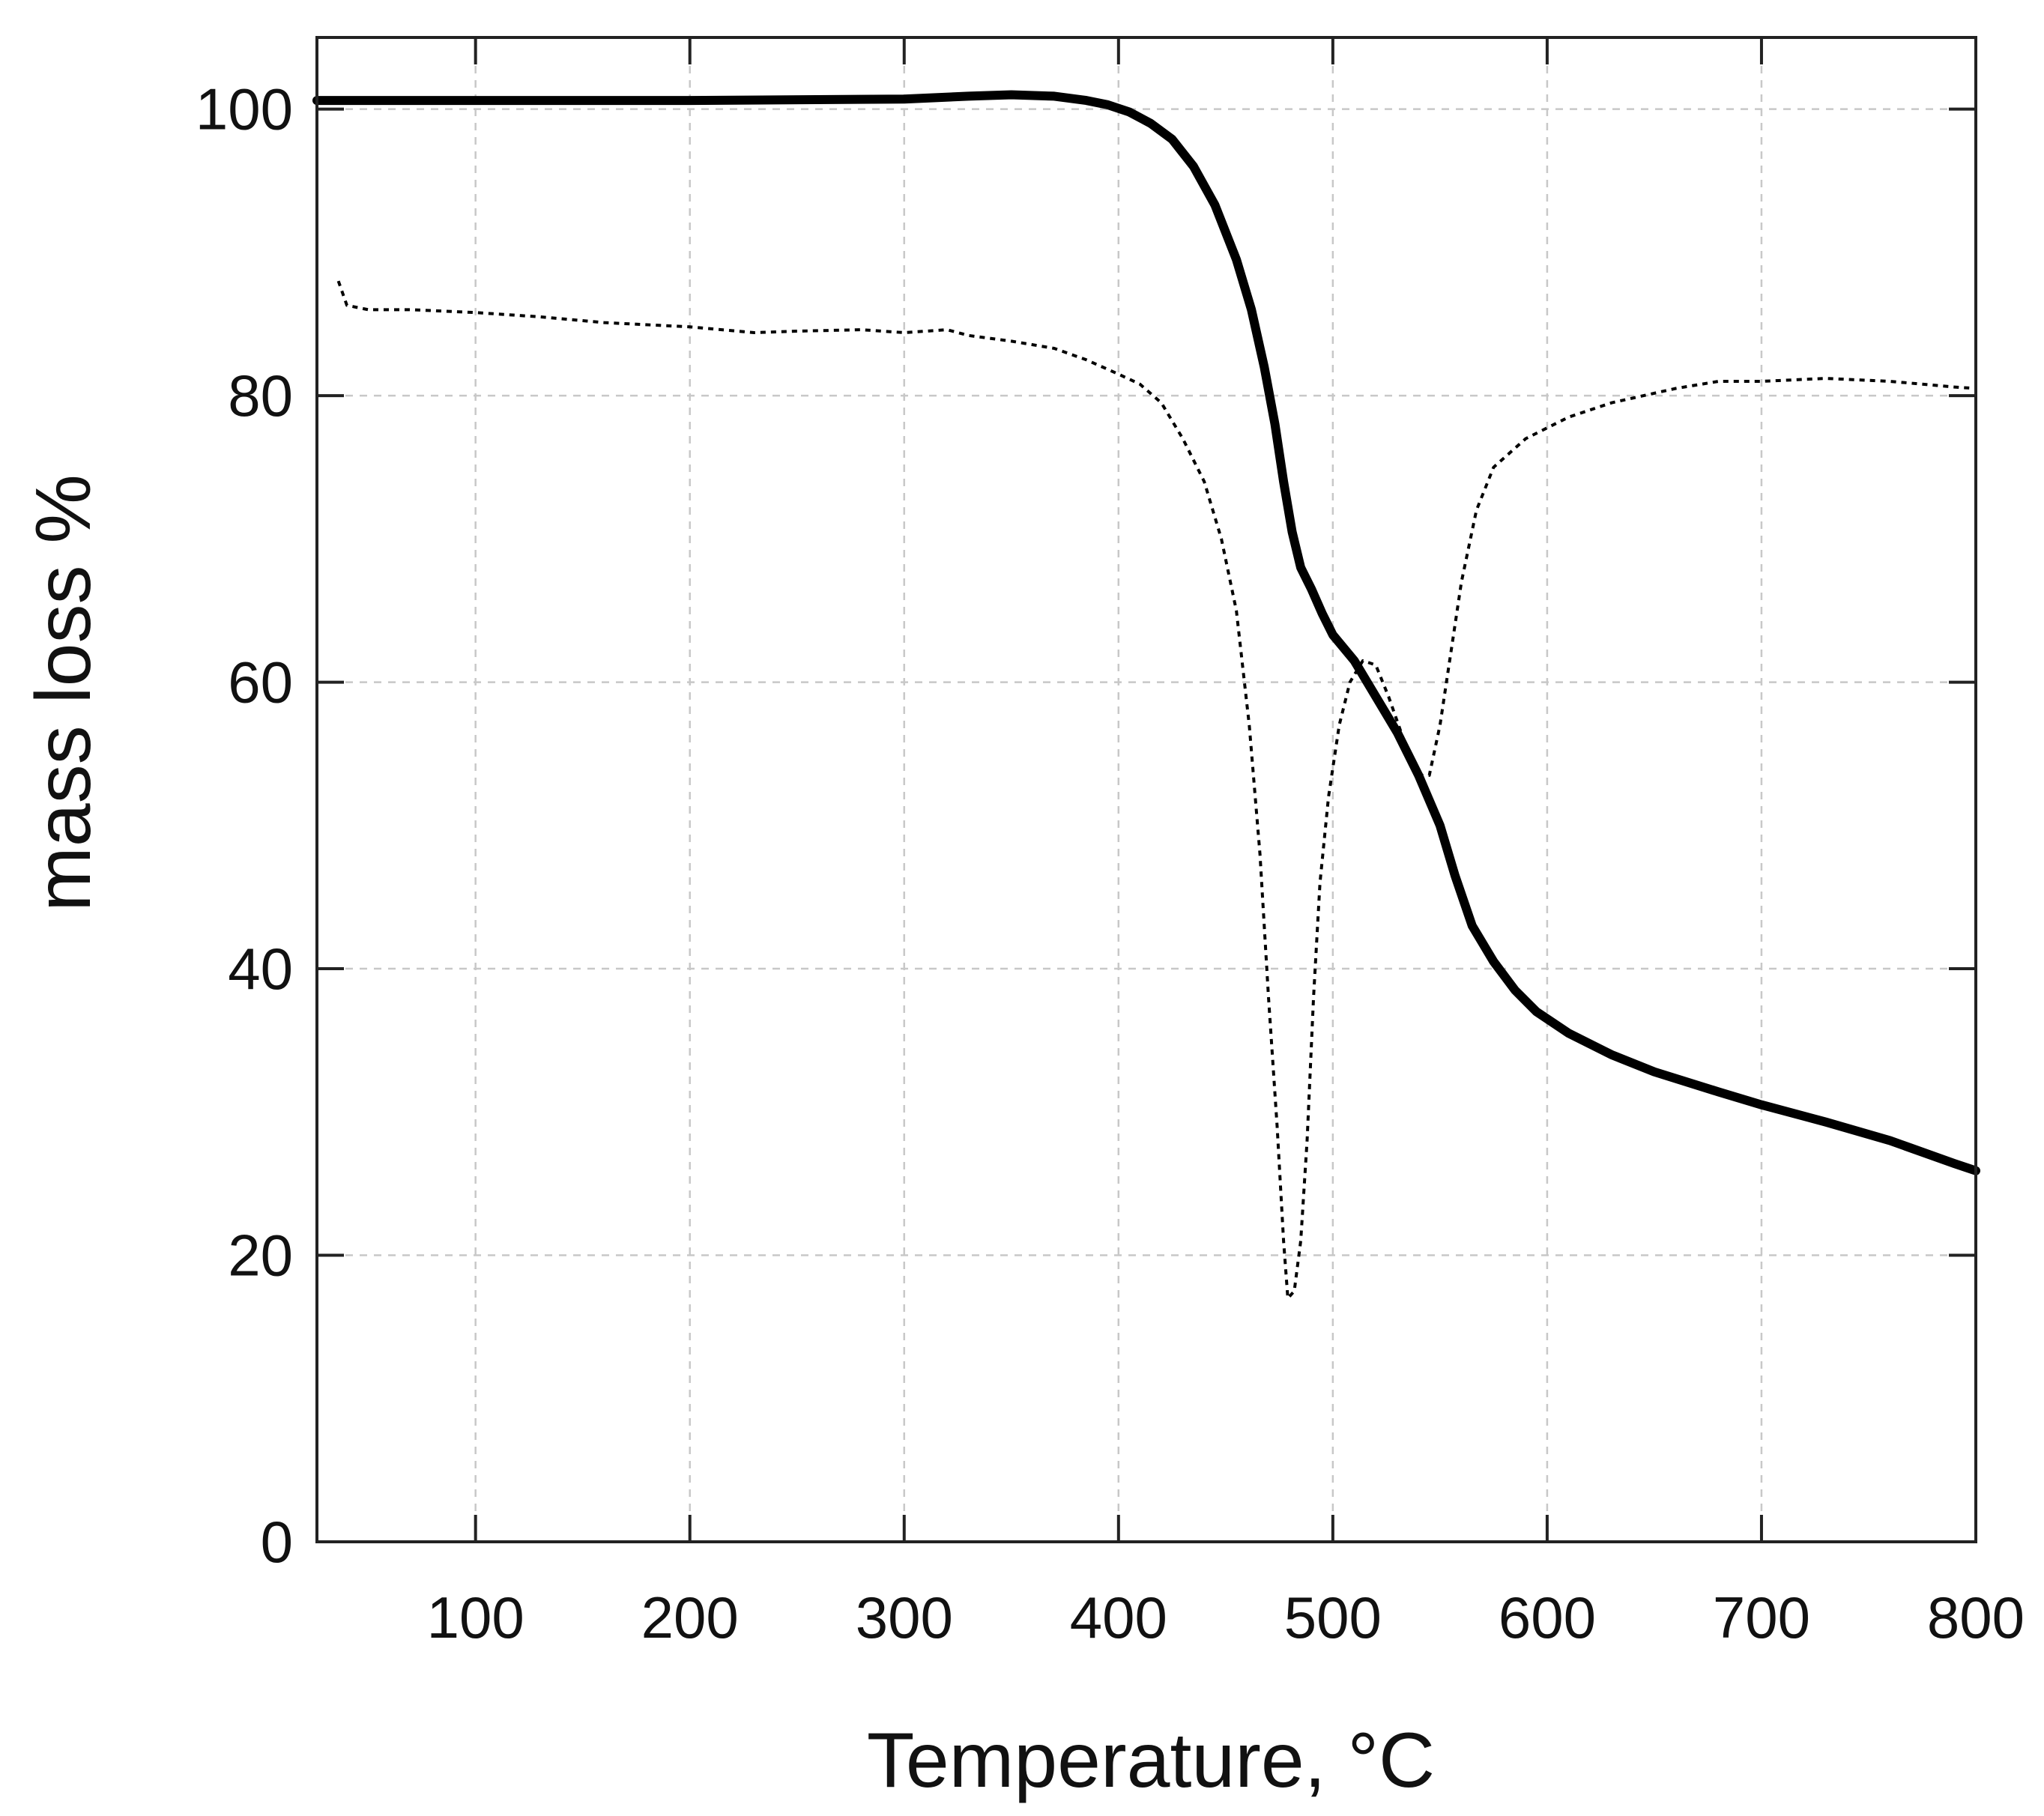  I want to click on x-tick-label: 400, so click(1118, 1617).